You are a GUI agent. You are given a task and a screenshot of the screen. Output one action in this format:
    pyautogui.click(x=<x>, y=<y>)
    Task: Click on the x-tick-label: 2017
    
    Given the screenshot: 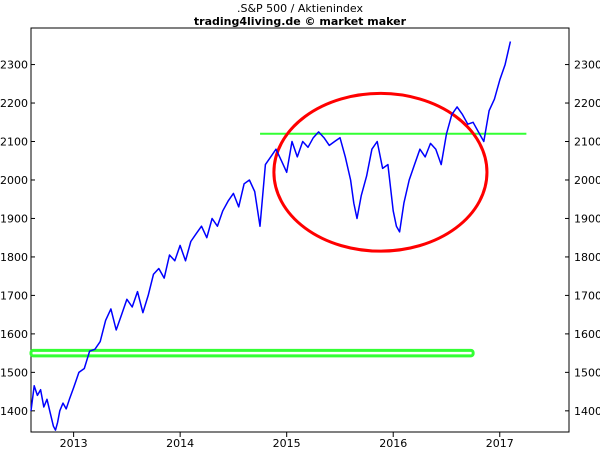 What is the action you would take?
    pyautogui.click(x=500, y=443)
    